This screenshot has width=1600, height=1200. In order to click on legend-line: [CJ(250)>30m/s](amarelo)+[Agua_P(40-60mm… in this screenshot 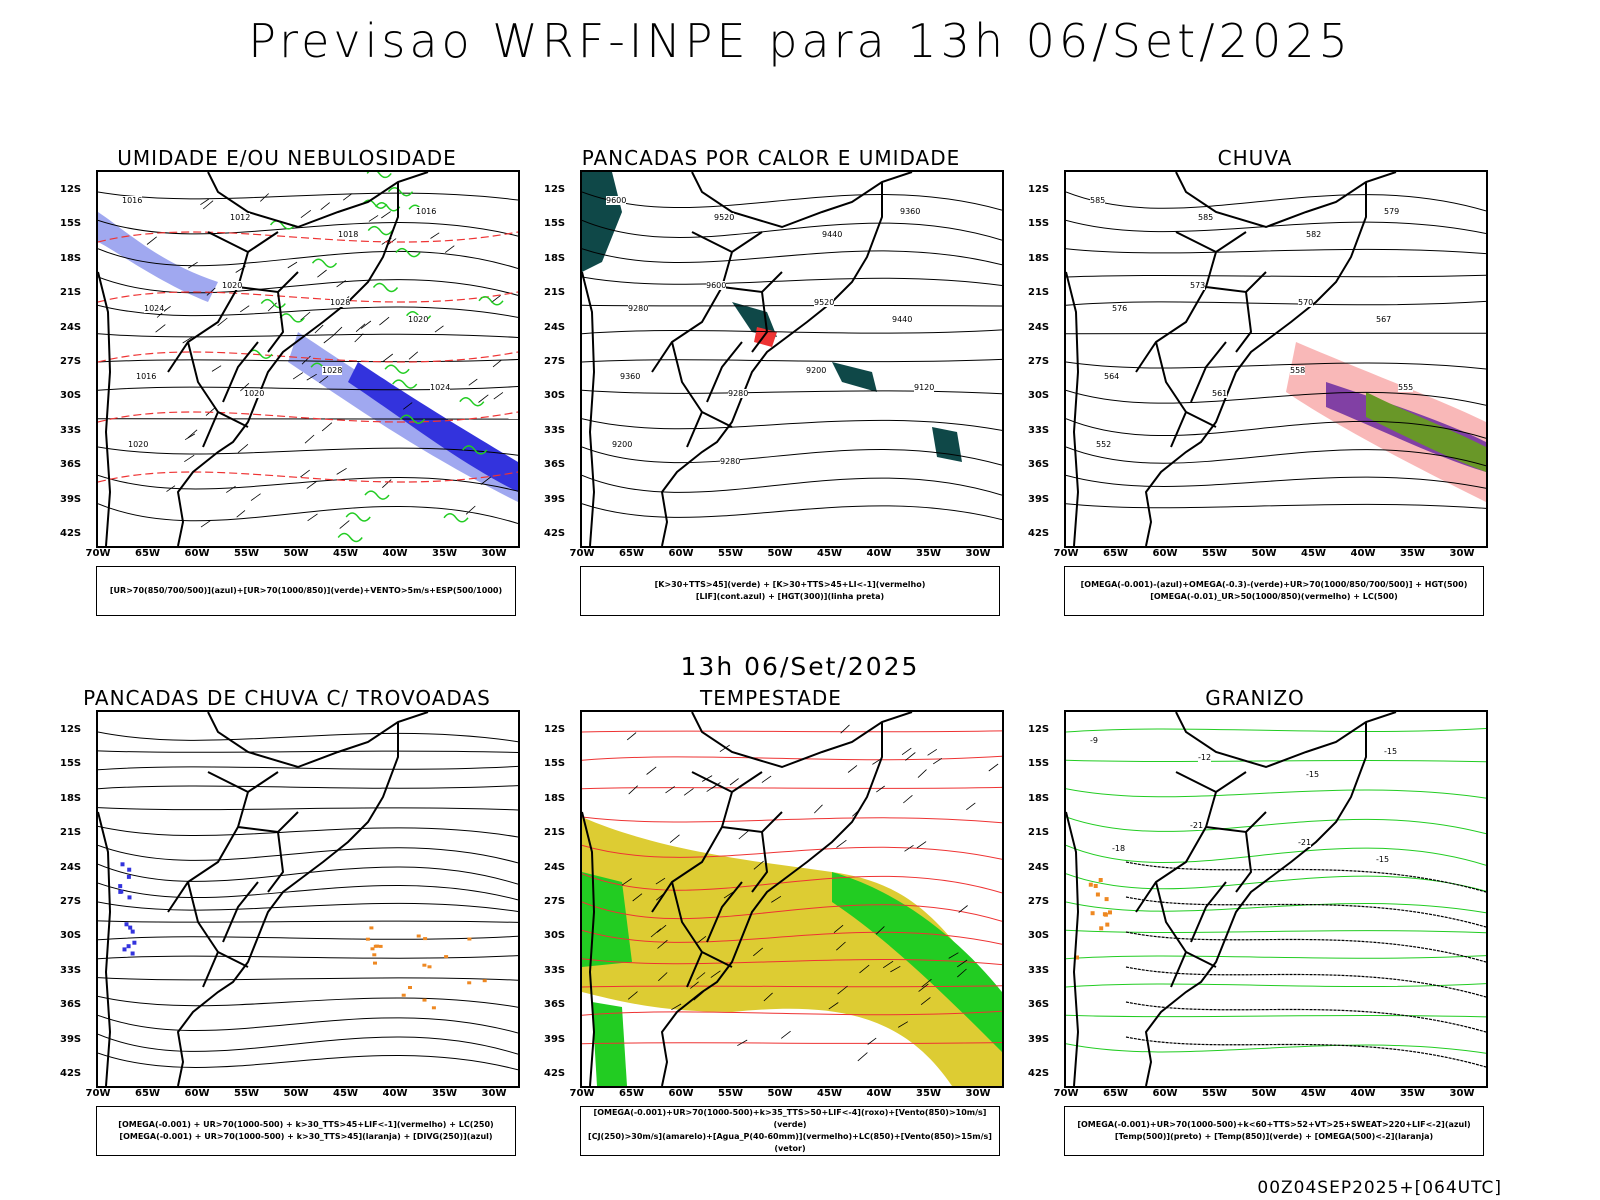, I will do `click(790, 1142)`.